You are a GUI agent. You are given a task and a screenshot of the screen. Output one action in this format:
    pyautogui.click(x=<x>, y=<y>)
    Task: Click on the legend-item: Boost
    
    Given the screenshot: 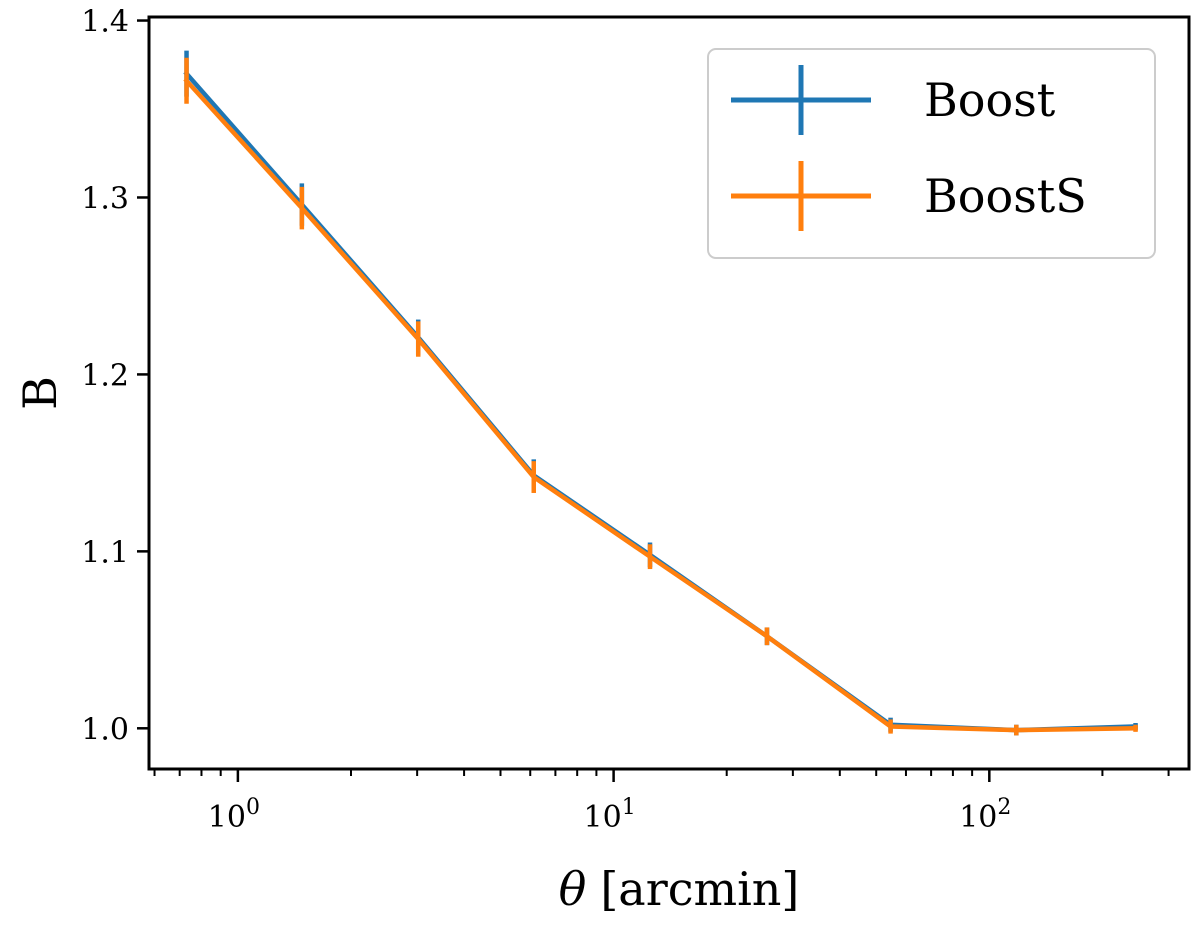 What is the action you would take?
    pyautogui.click(x=893, y=100)
    